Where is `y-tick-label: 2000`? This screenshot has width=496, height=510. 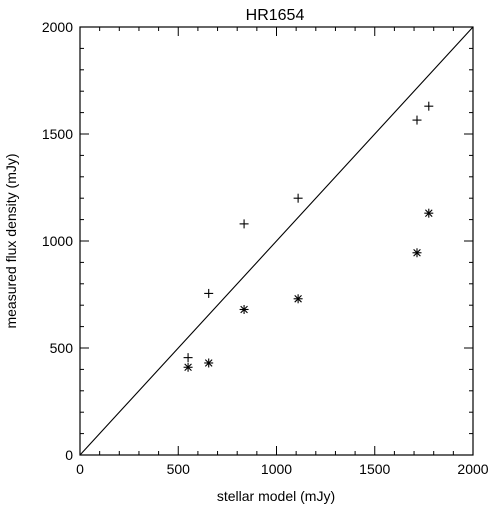 y-tick-label: 2000 is located at coordinates (57, 27).